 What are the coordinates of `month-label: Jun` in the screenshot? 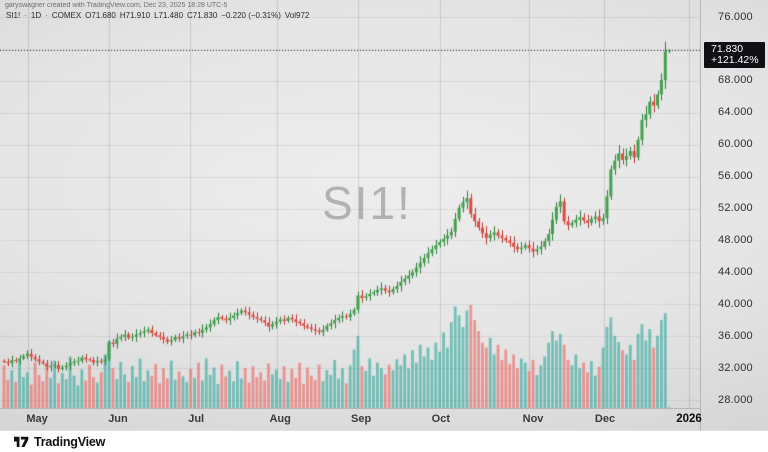 It's located at (118, 419).